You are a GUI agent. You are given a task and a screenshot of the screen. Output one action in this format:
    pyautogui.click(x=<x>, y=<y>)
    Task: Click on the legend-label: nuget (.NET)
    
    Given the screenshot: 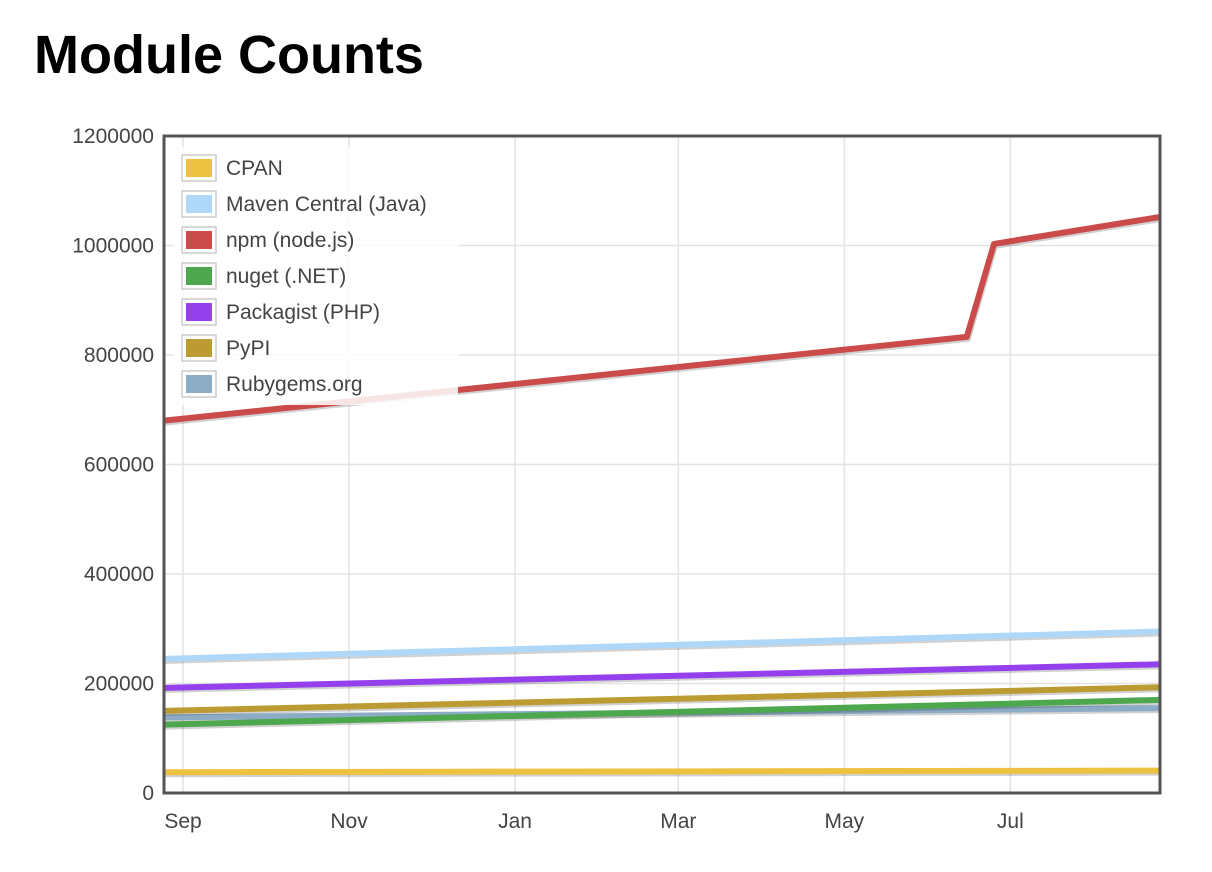 What is the action you would take?
    pyautogui.click(x=286, y=276)
    